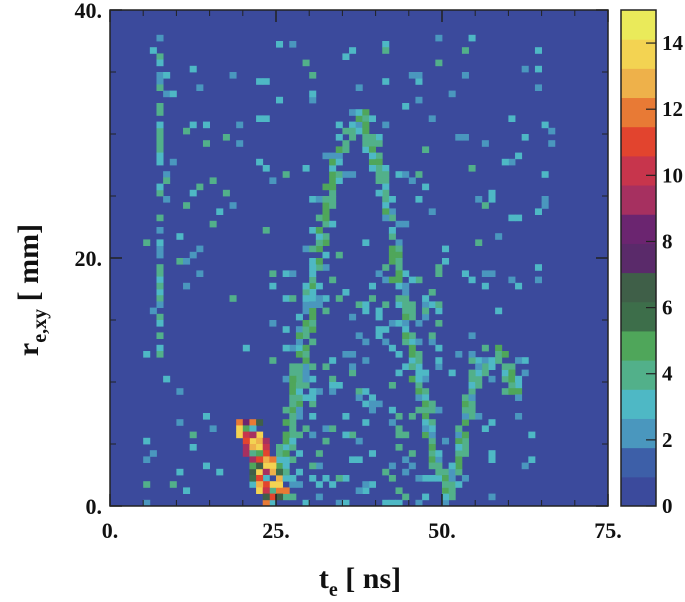 The image size is (685, 602). I want to click on colorbar-tick-label: 8, so click(667, 241).